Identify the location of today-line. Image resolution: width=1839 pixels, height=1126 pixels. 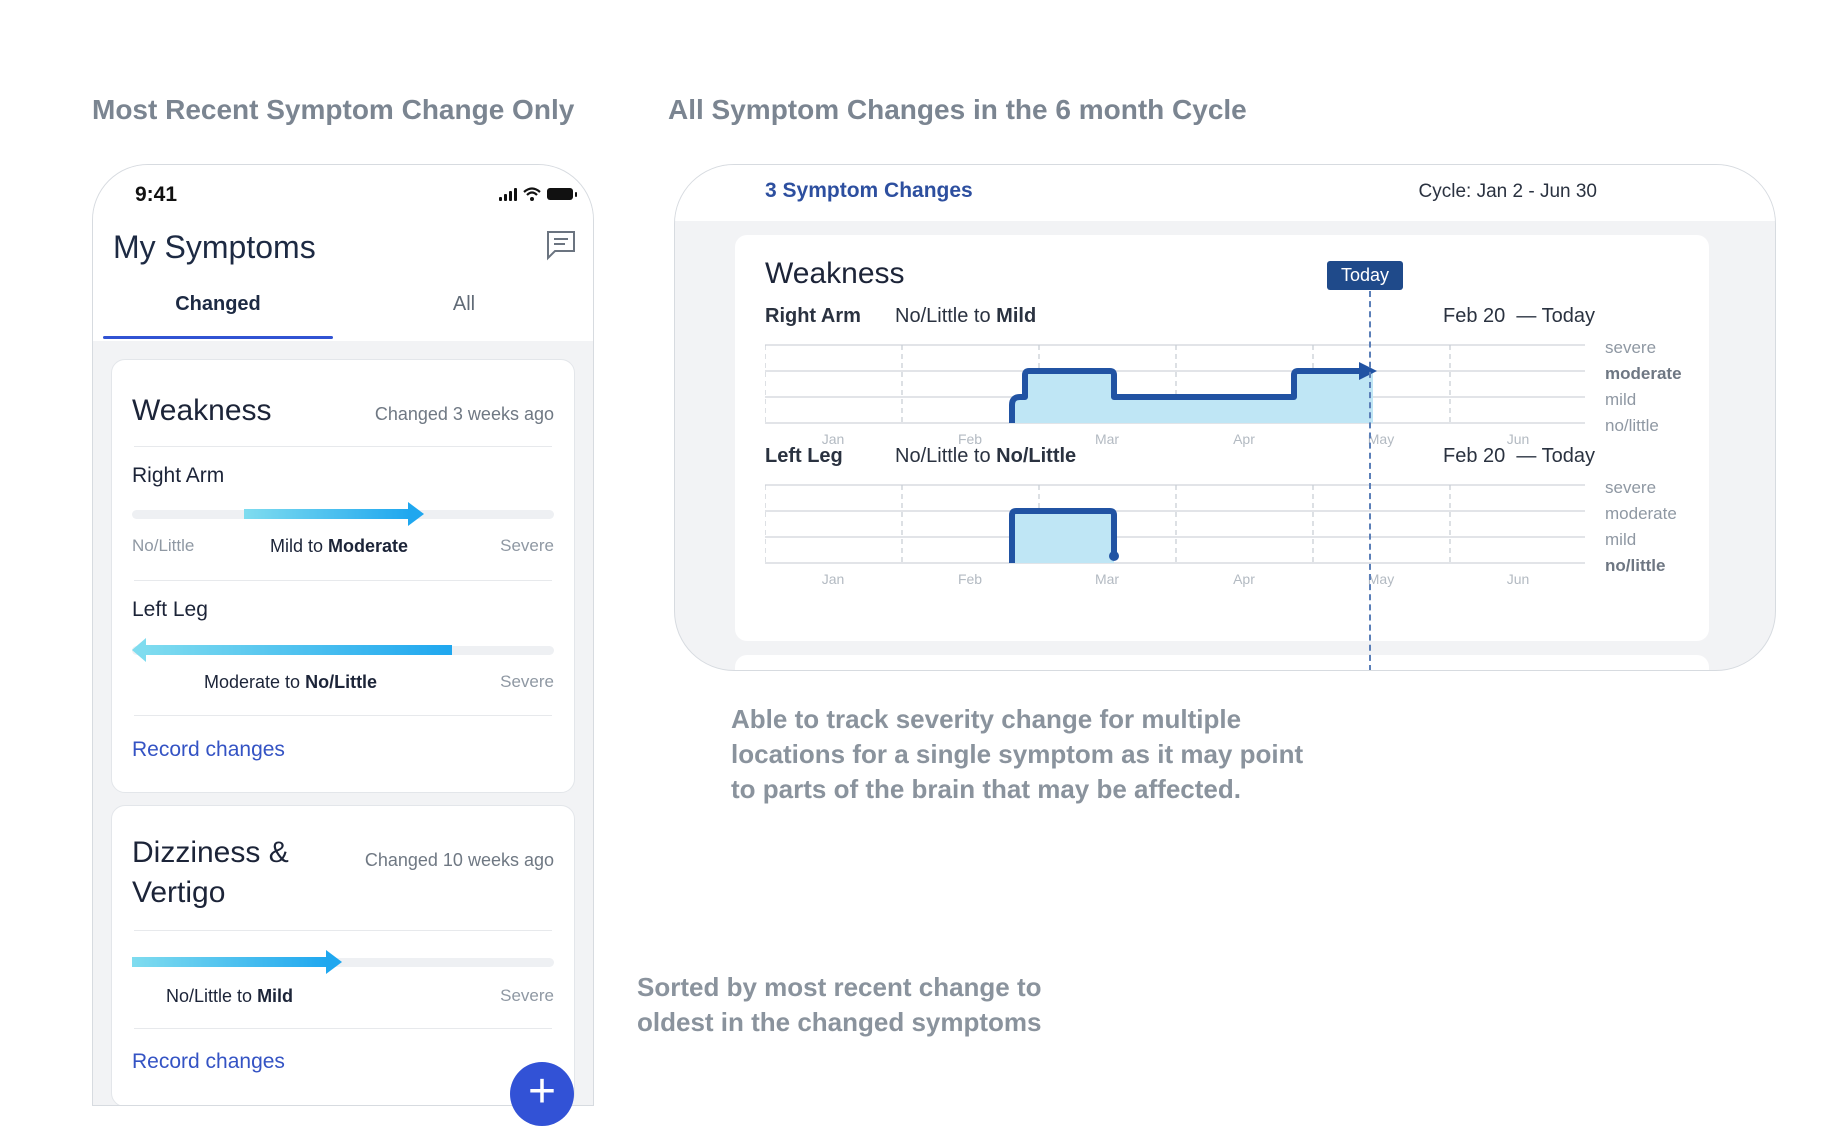
(1370, 480).